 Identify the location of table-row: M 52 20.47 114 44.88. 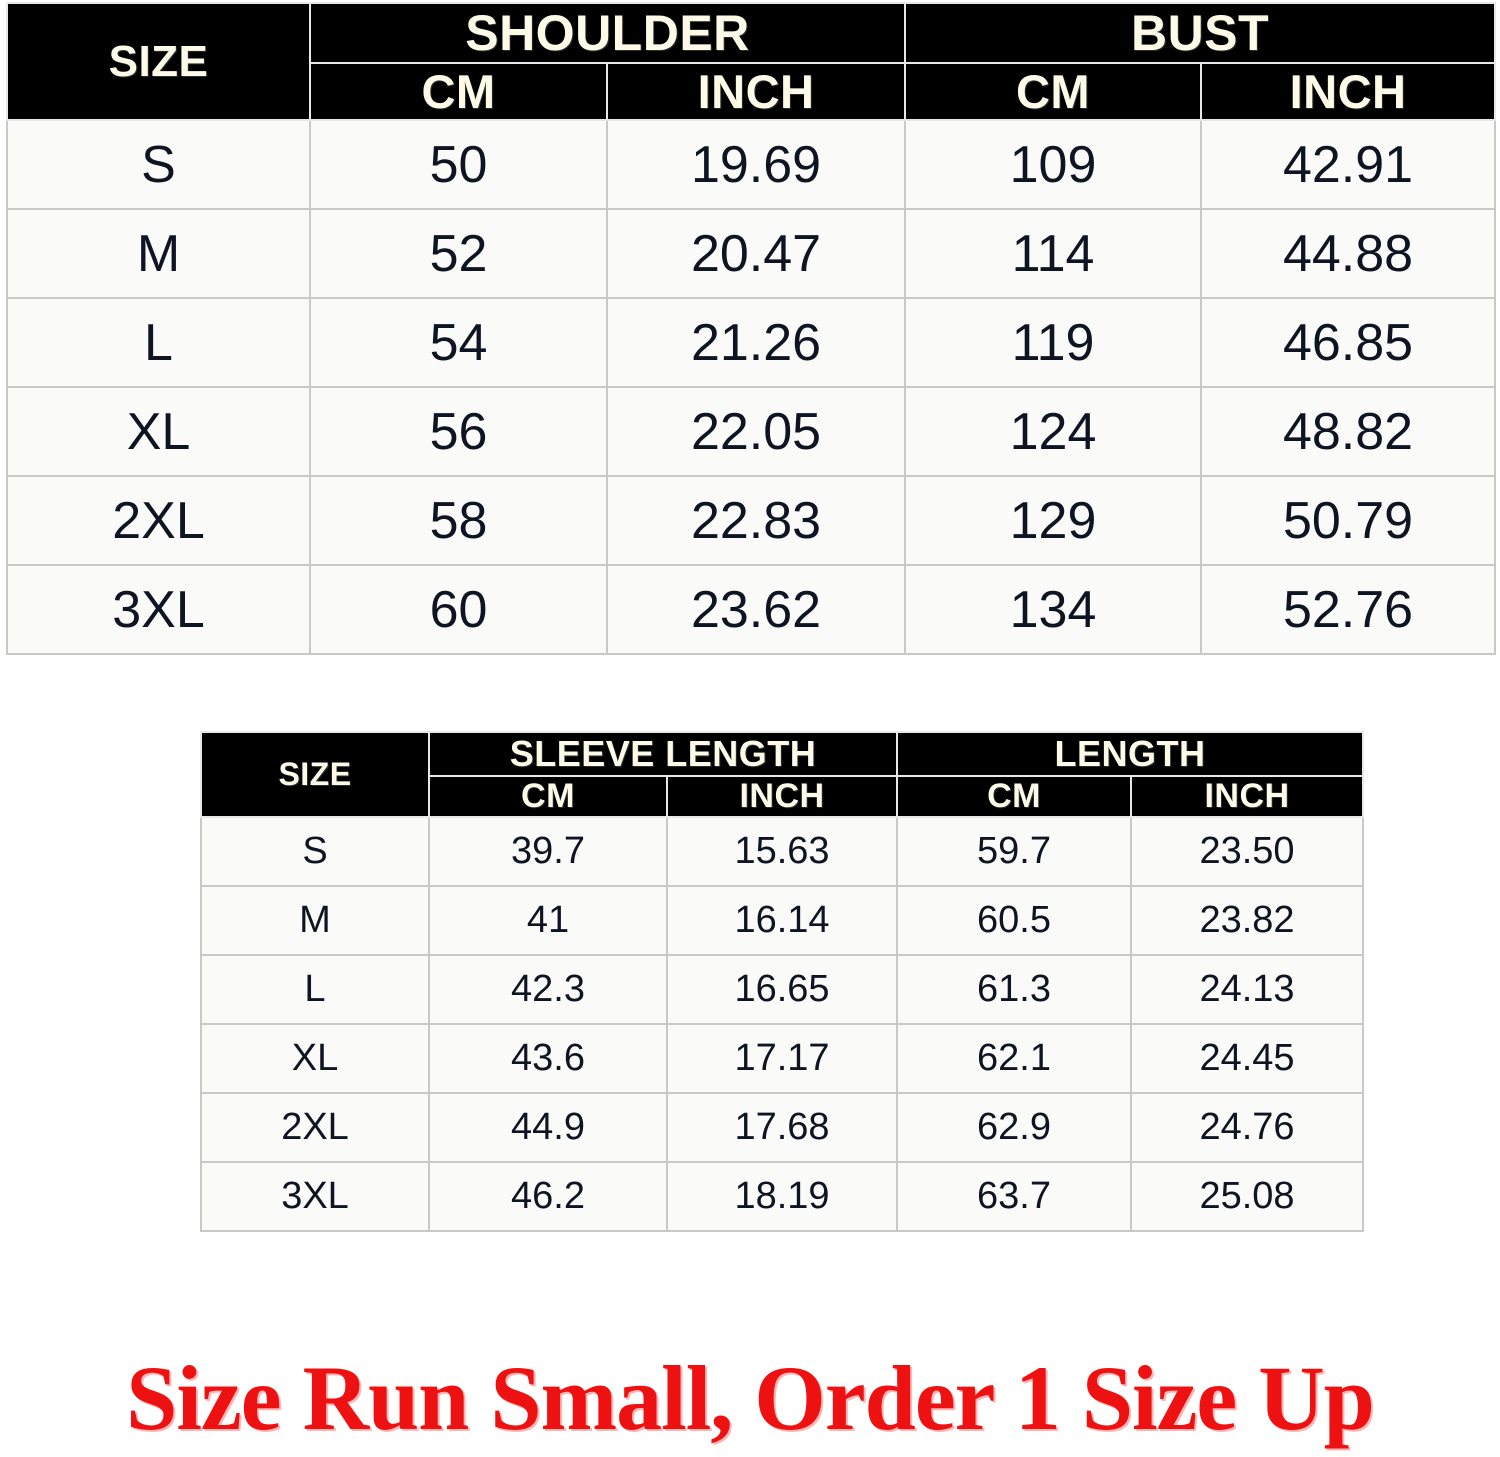
(751, 253).